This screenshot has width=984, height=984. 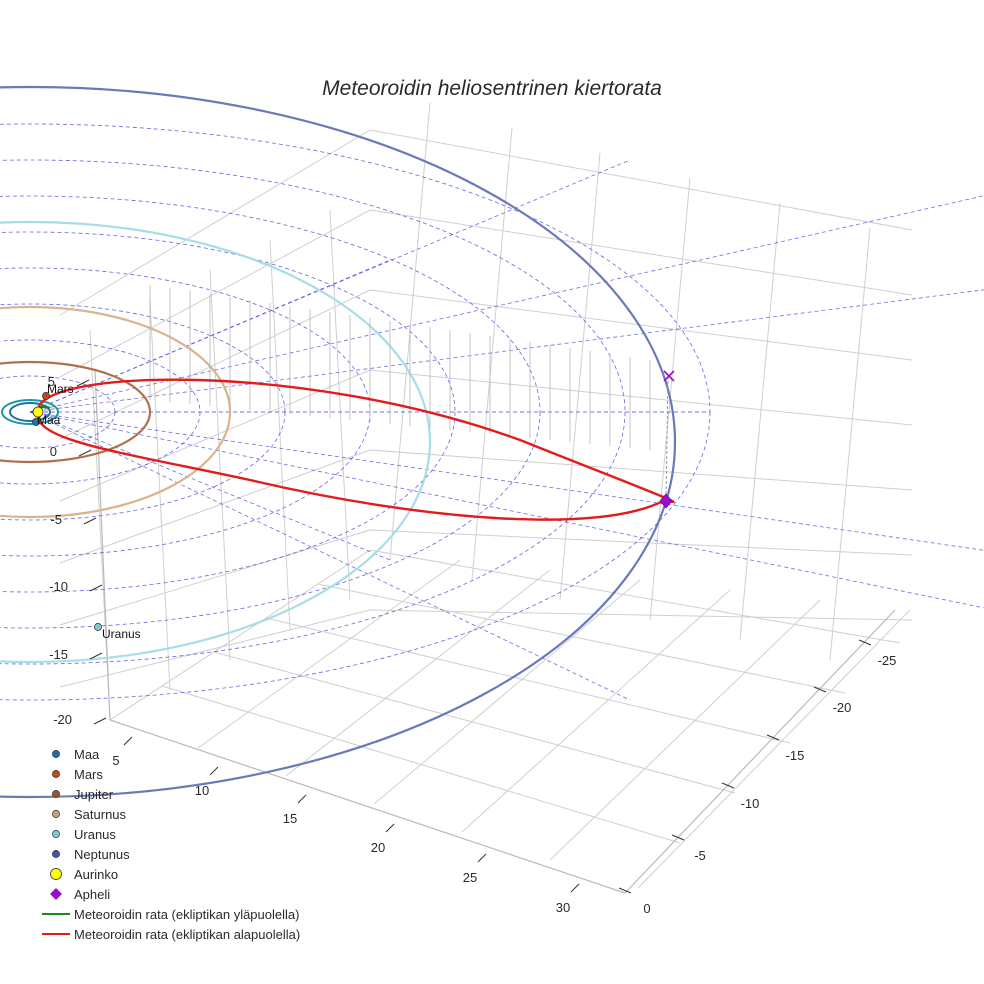 What do you see at coordinates (750, 803) in the screenshot?
I see `y-tick-label: -10` at bounding box center [750, 803].